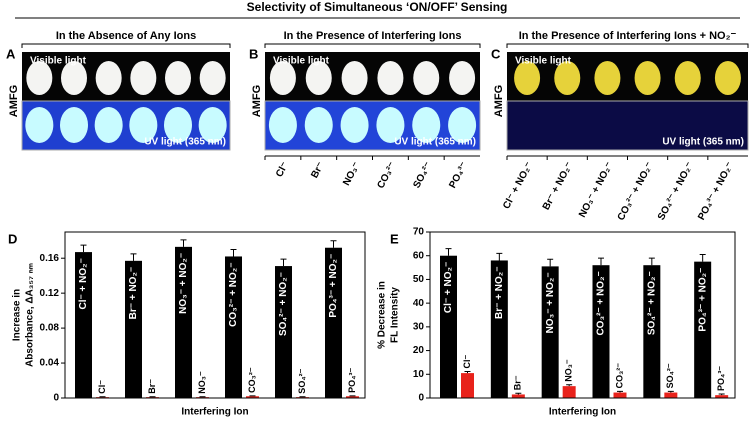 This screenshot has width=754, height=423. Describe the element at coordinates (419, 326) in the screenshot. I see `y-tick-label: 30` at that location.